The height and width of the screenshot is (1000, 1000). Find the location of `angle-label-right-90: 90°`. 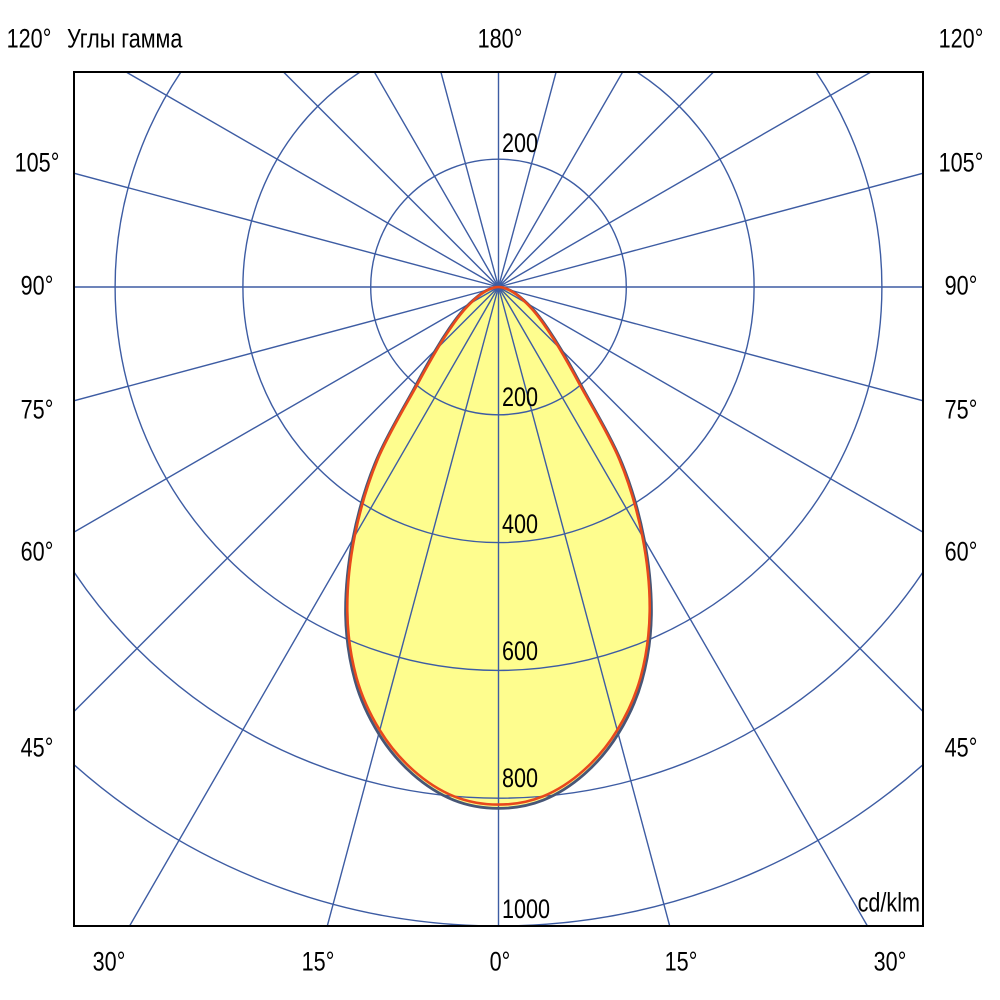

angle-label-right-90: 90° is located at coordinates (961, 285).